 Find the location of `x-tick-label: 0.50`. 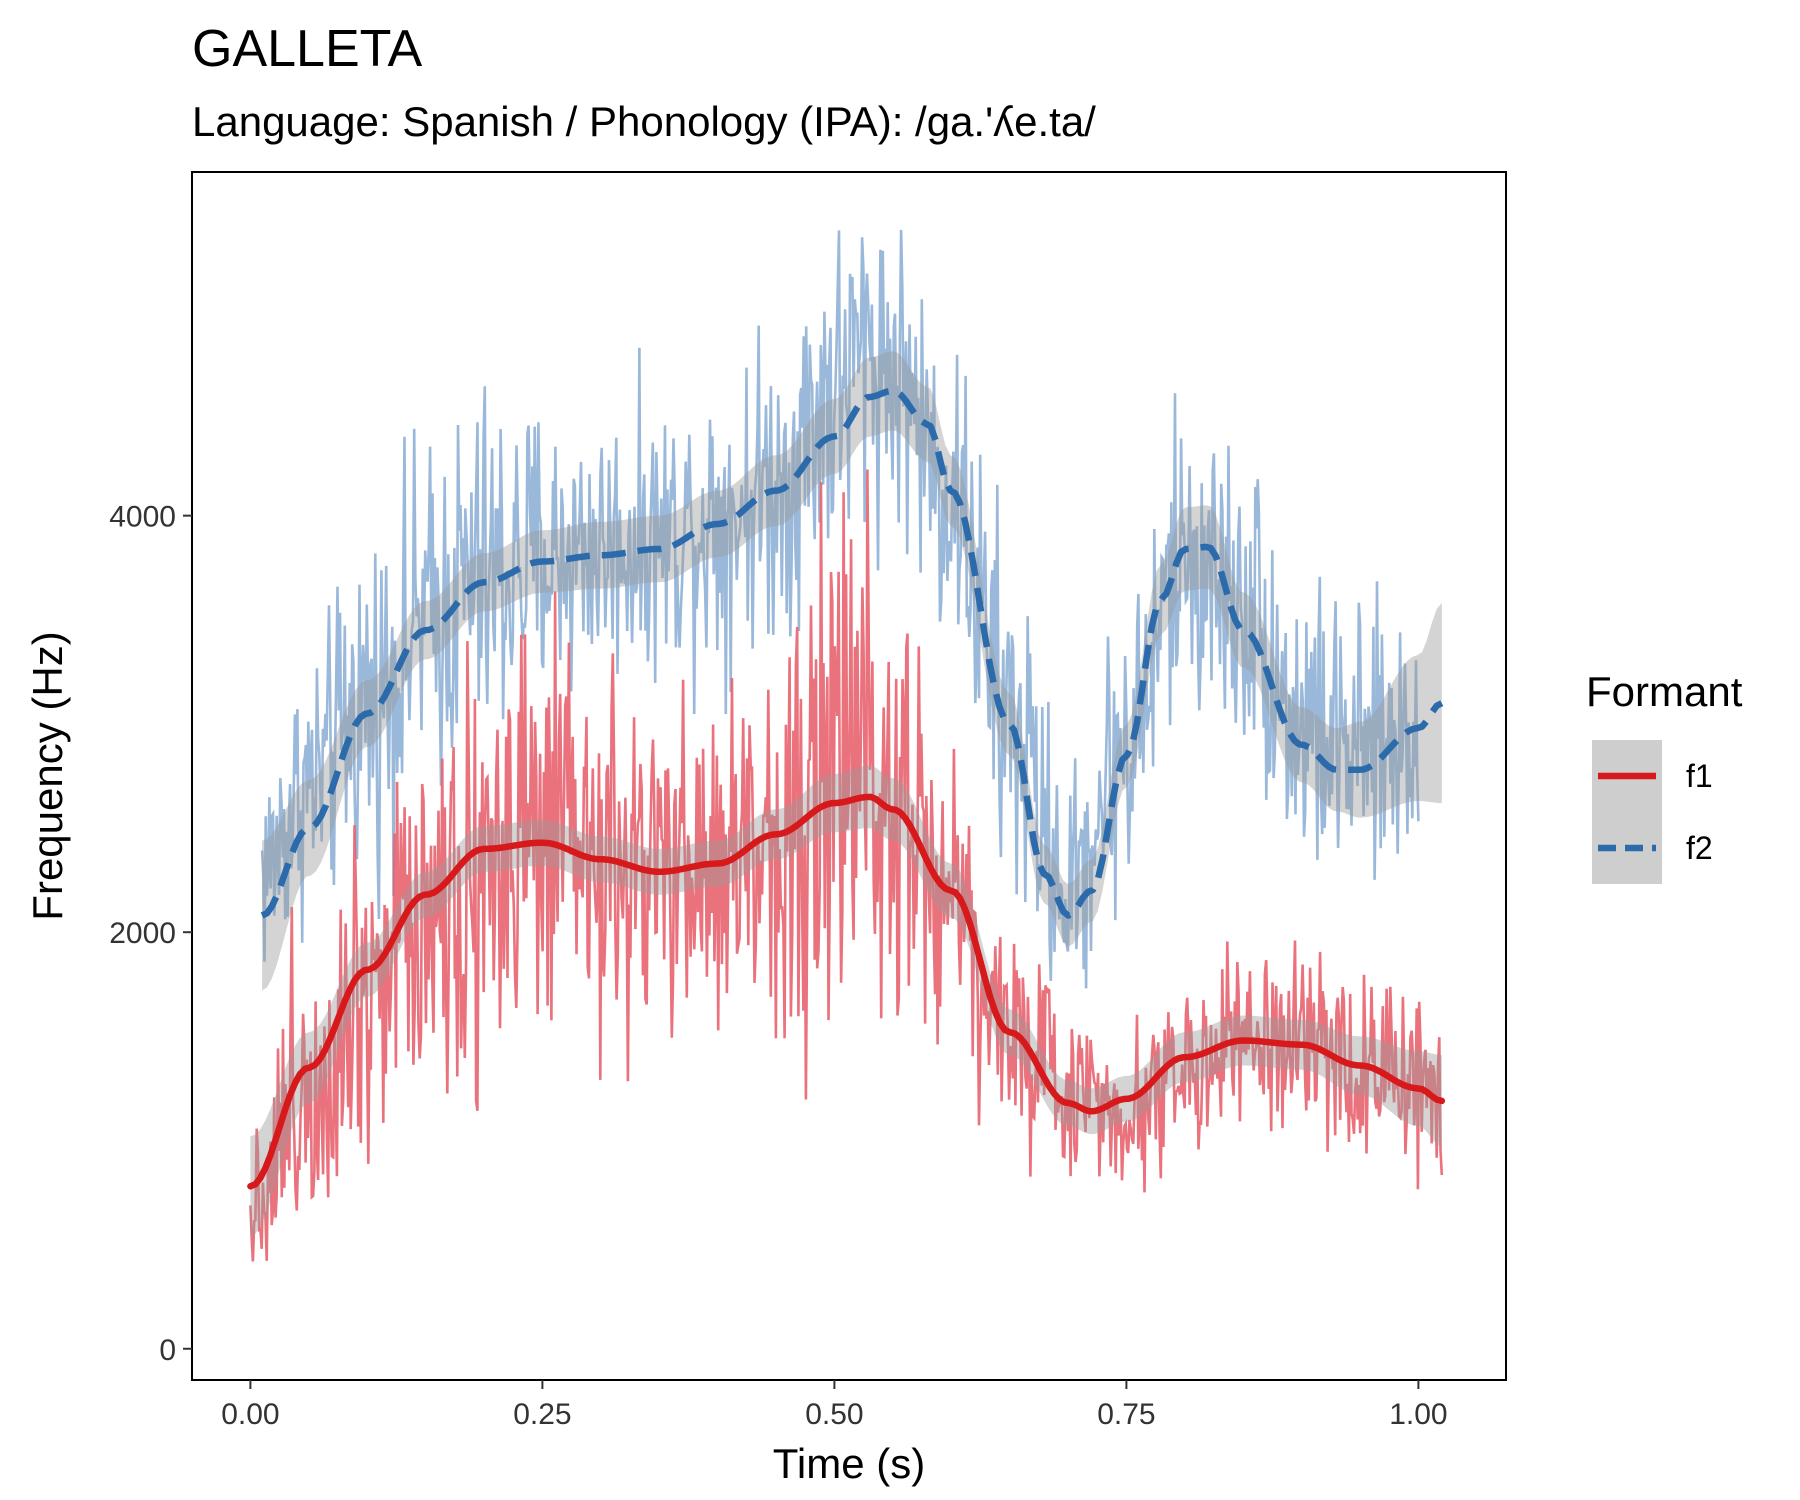

x-tick-label: 0.50 is located at coordinates (834, 1414).